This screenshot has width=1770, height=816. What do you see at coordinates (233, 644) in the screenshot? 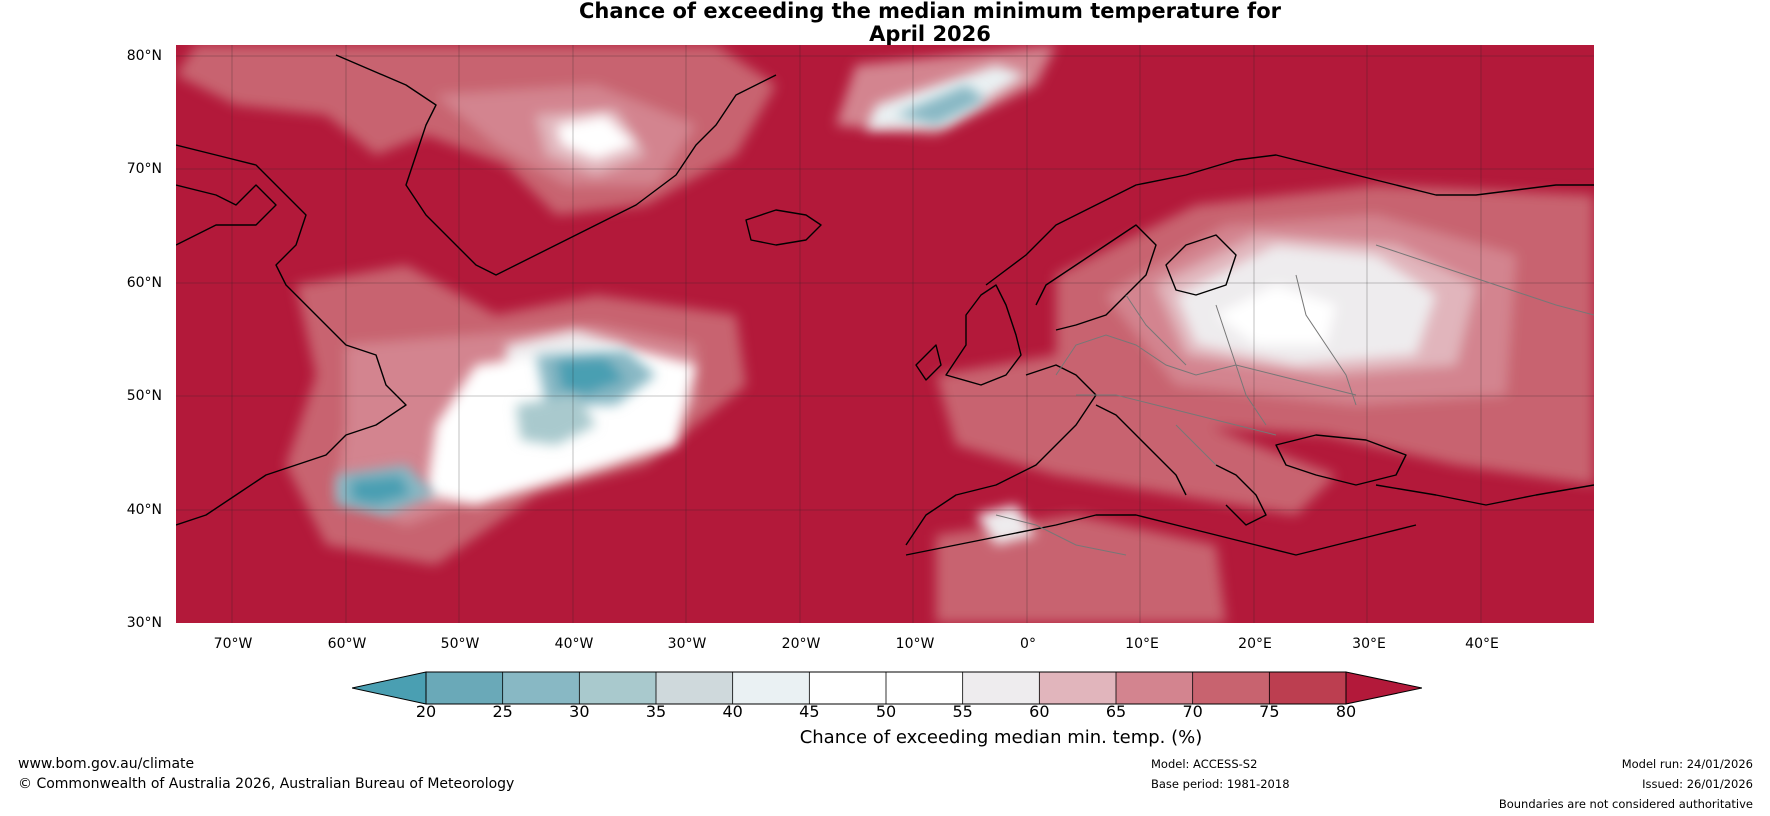
I see `lon-label-70w: 70°W` at bounding box center [233, 644].